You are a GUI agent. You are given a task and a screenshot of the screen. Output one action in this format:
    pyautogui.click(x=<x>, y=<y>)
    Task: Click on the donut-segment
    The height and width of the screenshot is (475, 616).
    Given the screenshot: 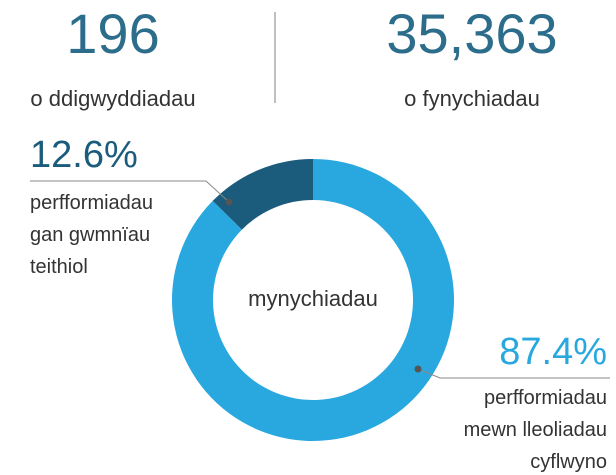 What is the action you would take?
    pyautogui.click(x=262, y=194)
    